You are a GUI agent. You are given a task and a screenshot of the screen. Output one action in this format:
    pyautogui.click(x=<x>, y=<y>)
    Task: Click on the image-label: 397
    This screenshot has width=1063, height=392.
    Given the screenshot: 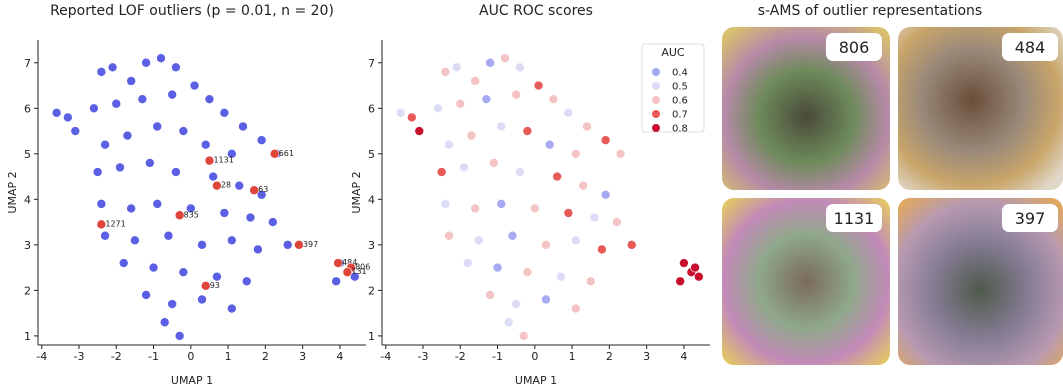 What is the action you would take?
    pyautogui.click(x=1030, y=218)
    